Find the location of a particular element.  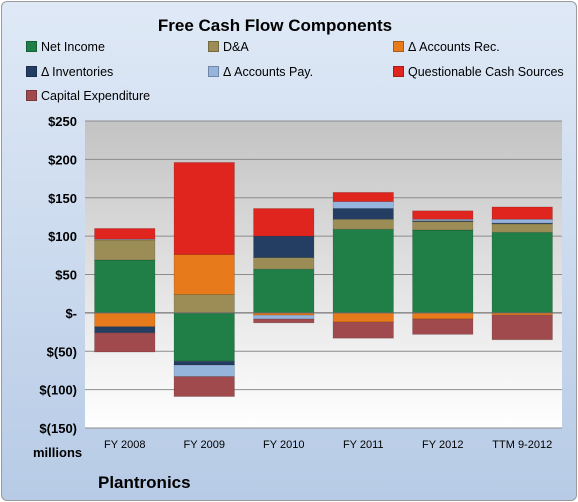

units-label: millions is located at coordinates (58, 452).